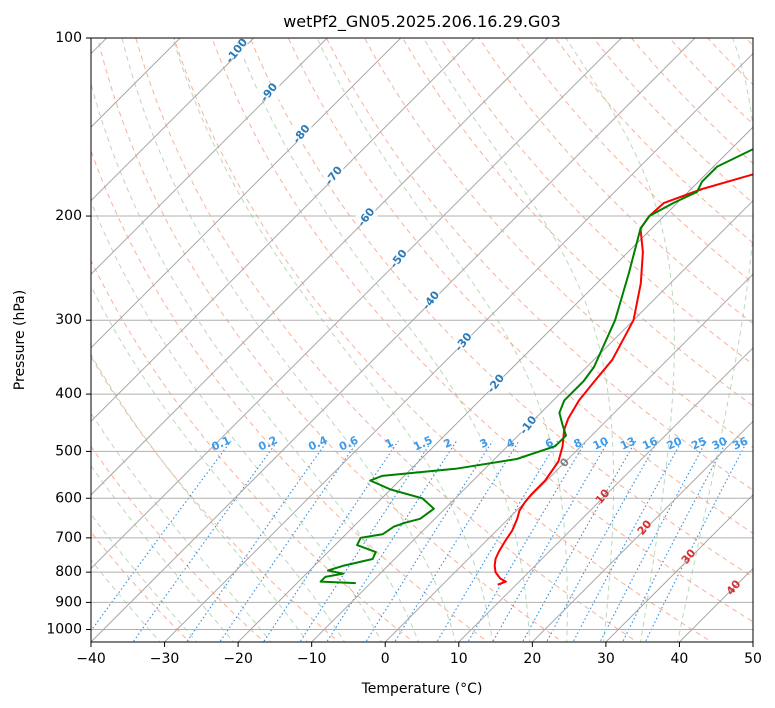 The image size is (775, 708). Describe the element at coordinates (20, 340) in the screenshot. I see `y-axis-title: Pressure (hPa)` at that location.